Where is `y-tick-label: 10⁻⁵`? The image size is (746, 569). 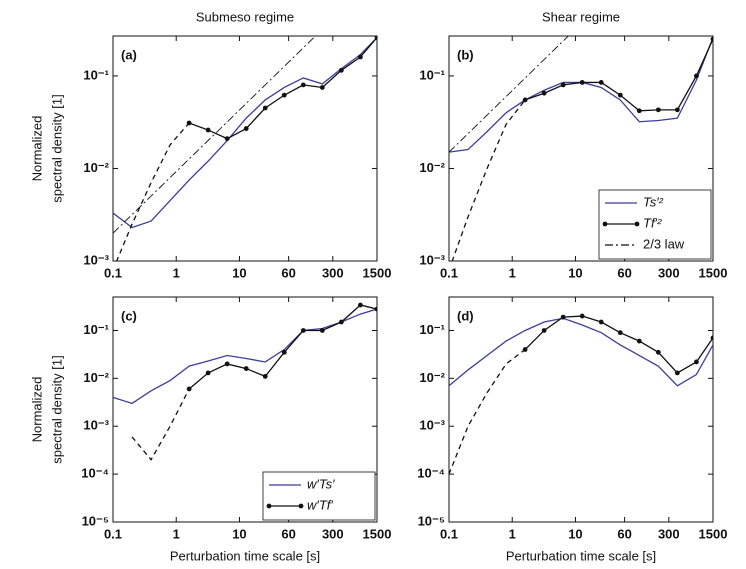 y-tick-label: 10⁻⁵ is located at coordinates (431, 520).